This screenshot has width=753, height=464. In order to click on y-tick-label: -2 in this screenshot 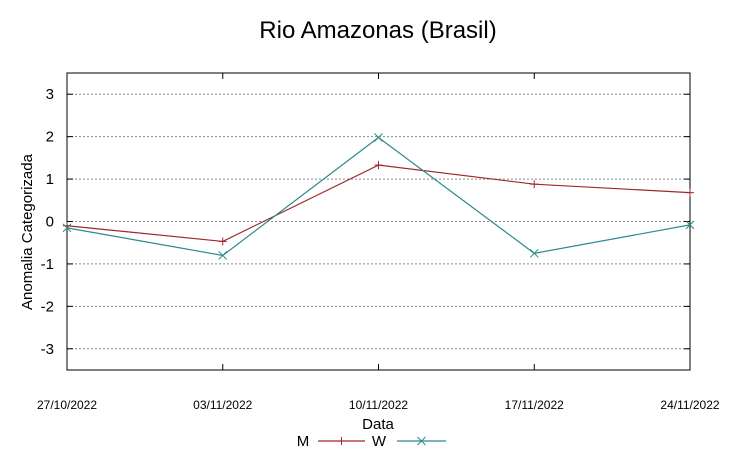, I will do `click(47, 306)`.